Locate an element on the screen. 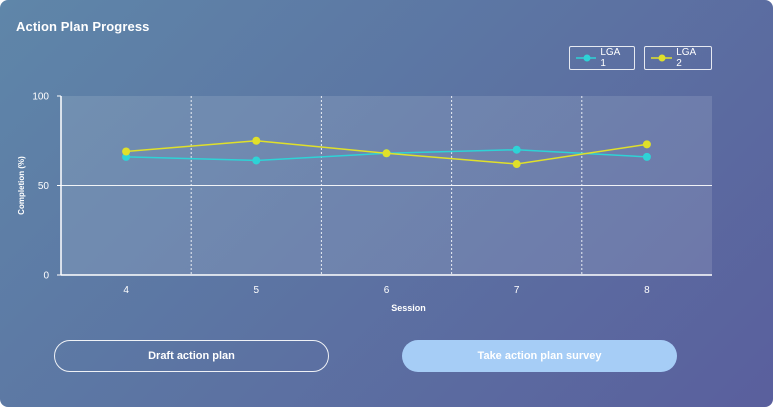 The height and width of the screenshot is (407, 773). draft-action-plan-button: Draft action plan is located at coordinates (191, 356).